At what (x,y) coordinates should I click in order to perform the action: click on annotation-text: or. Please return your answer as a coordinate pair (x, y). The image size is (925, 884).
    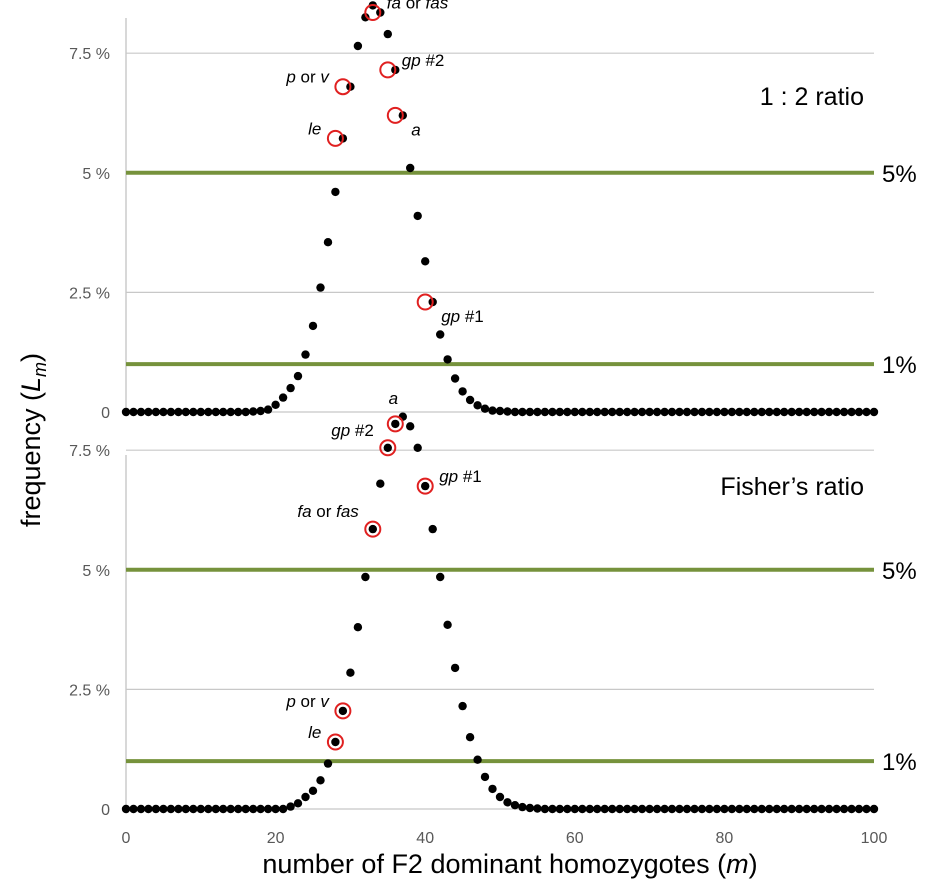
    Looking at the image, I should click on (308, 77).